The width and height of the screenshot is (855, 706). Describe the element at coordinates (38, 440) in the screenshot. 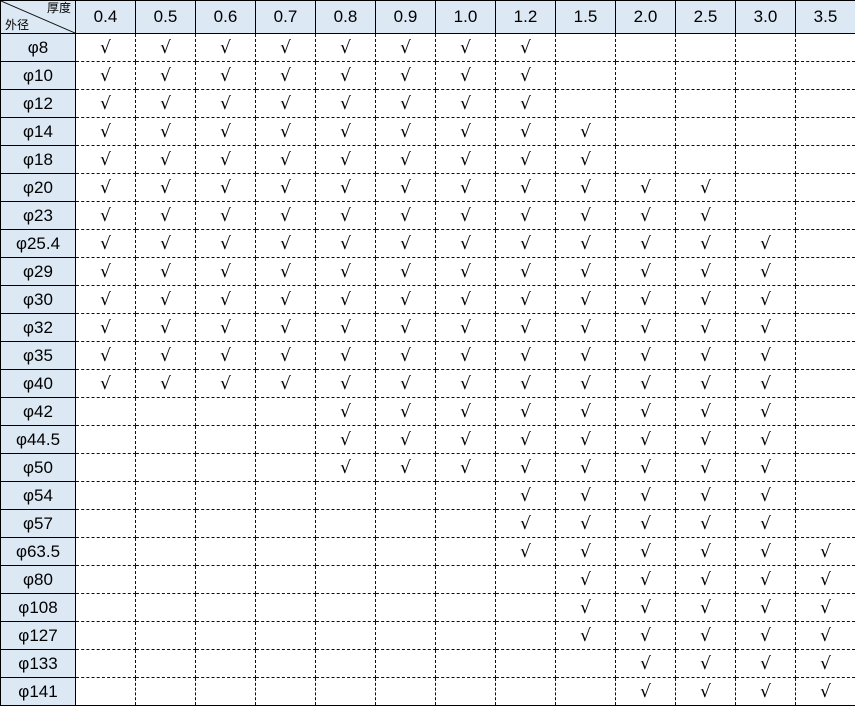

I see `row-header-diameter: φ44.5` at that location.